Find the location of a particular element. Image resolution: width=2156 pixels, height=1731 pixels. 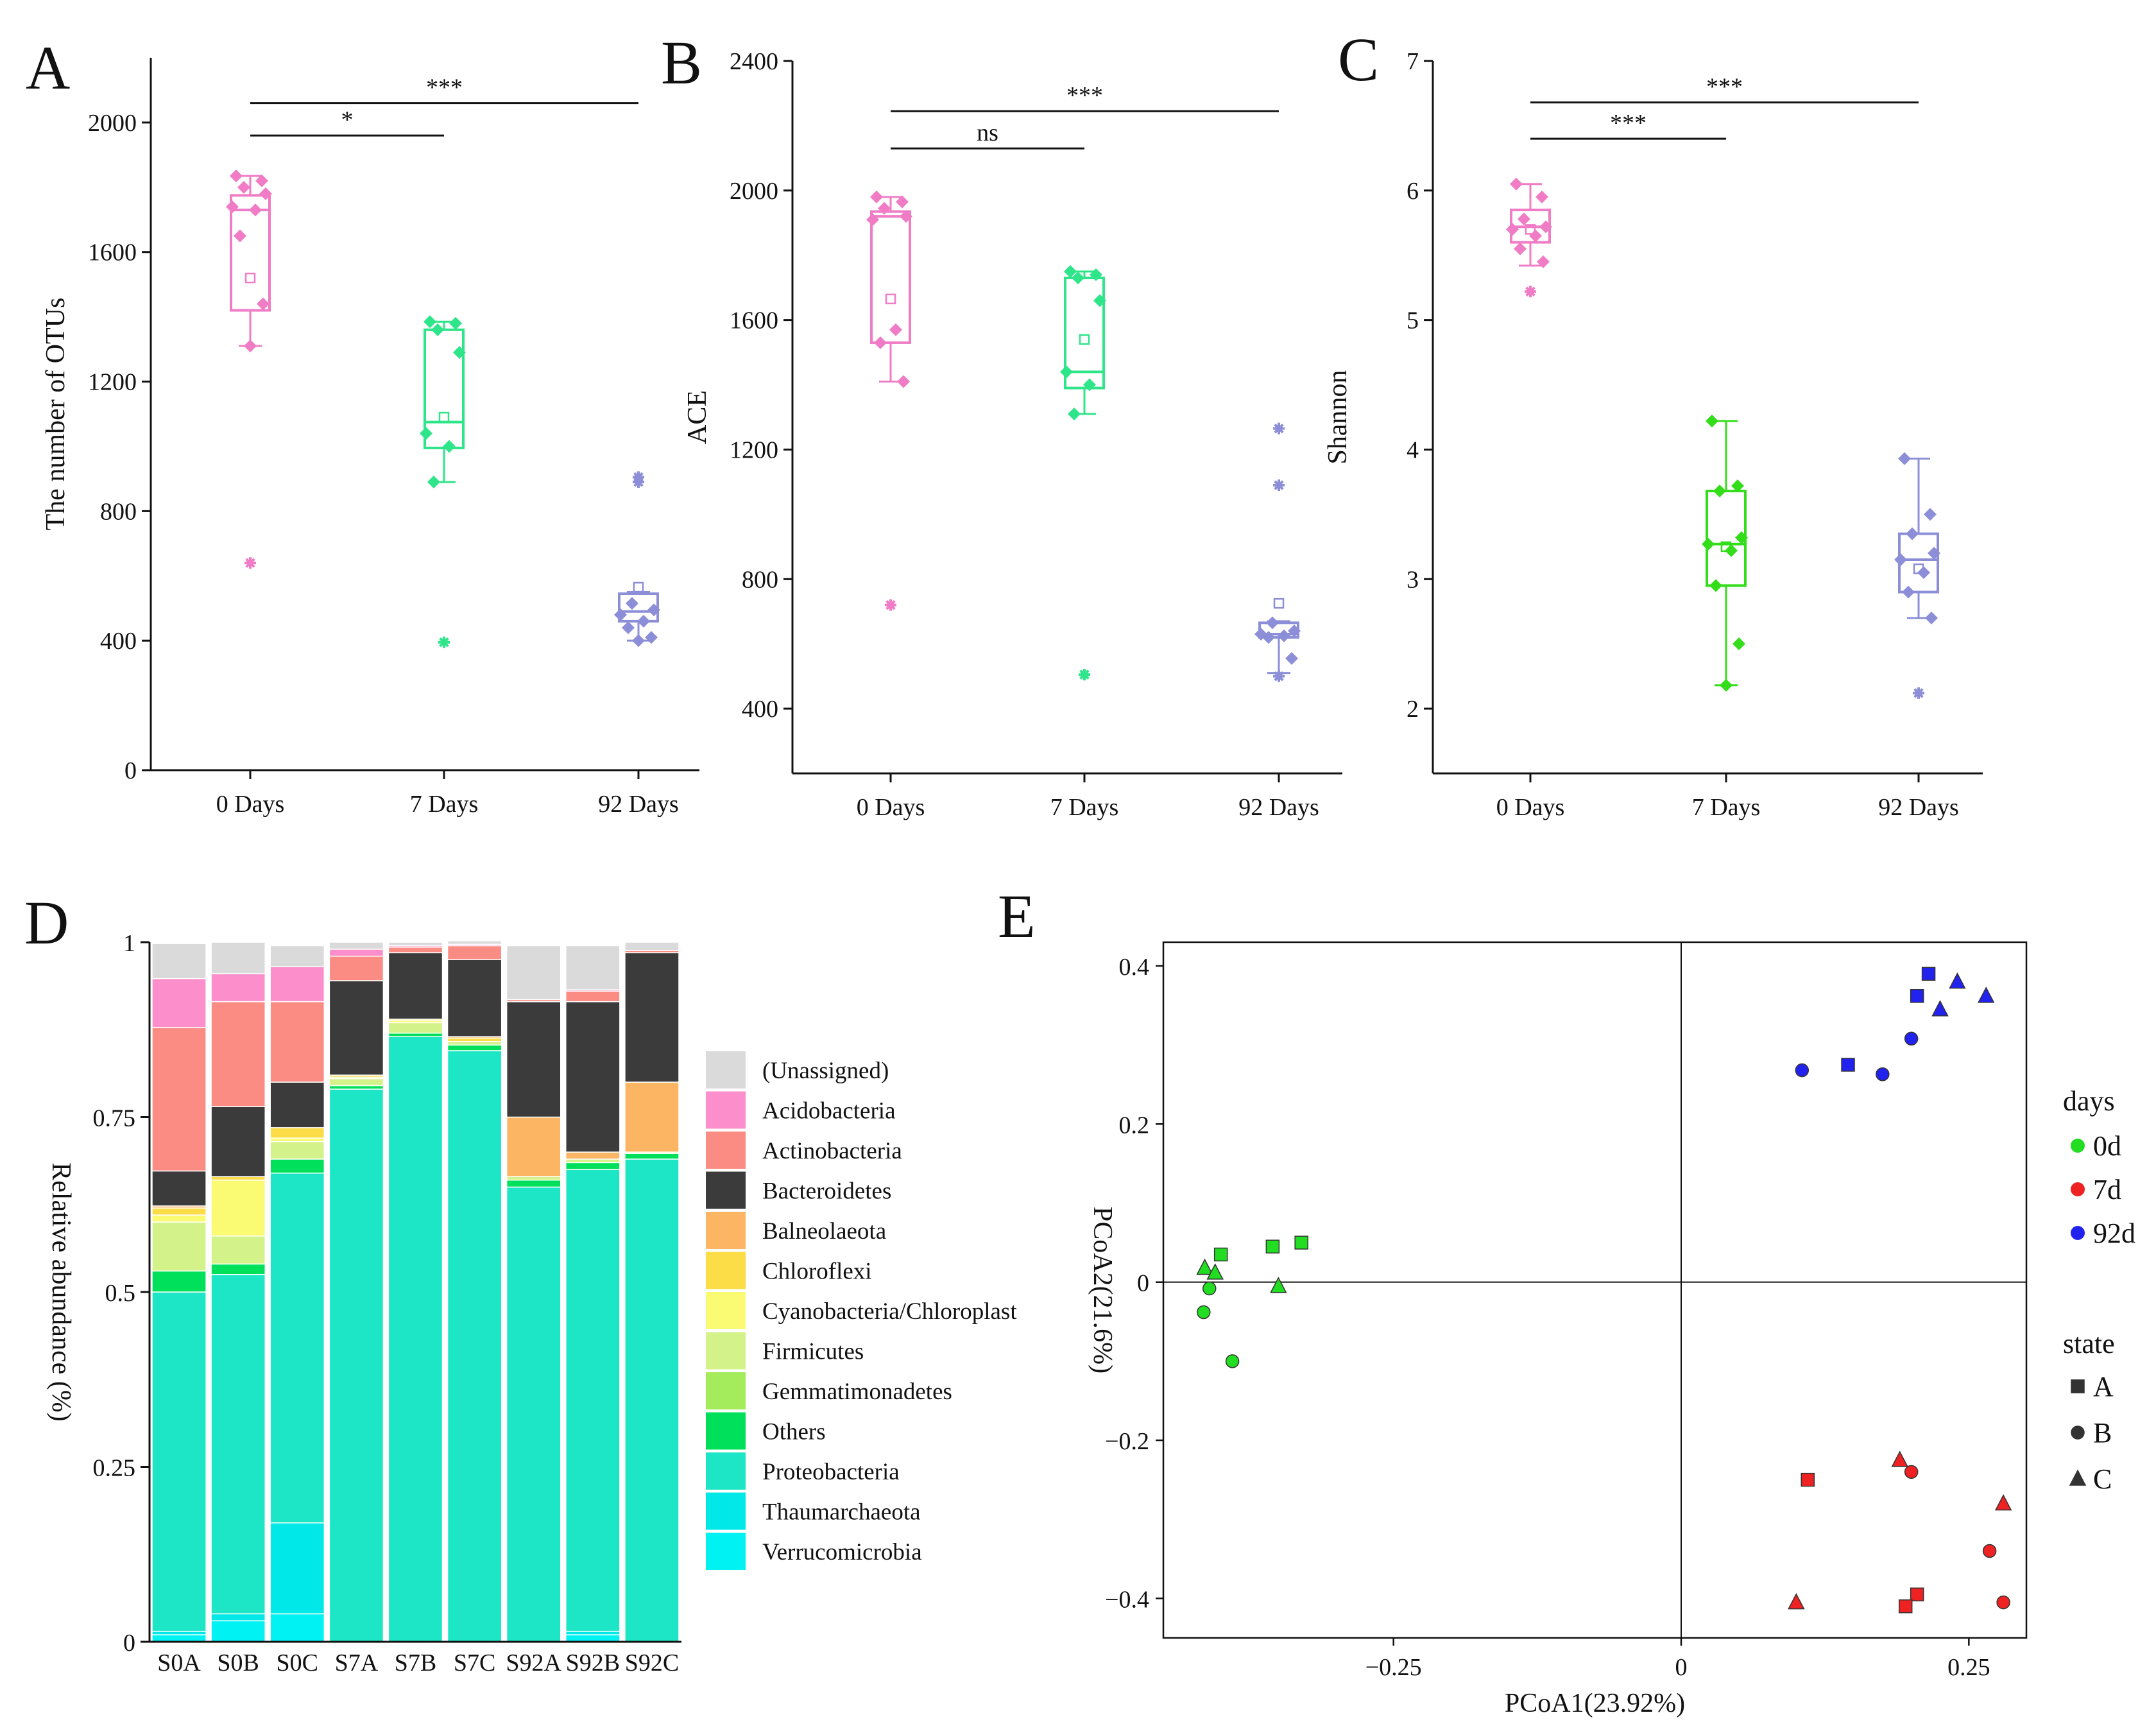

x-axis-label: PCoA1(23.92%) is located at coordinates (1595, 1703).